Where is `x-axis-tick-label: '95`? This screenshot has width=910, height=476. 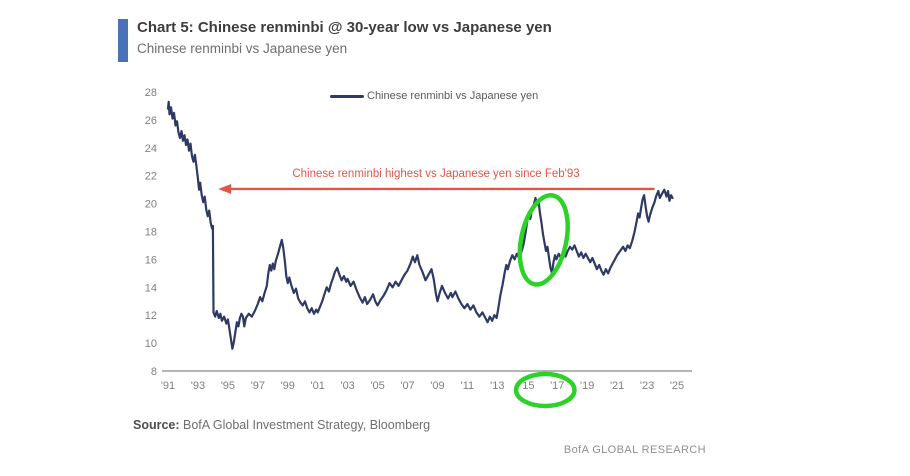
x-axis-tick-label: '95 is located at coordinates (228, 386).